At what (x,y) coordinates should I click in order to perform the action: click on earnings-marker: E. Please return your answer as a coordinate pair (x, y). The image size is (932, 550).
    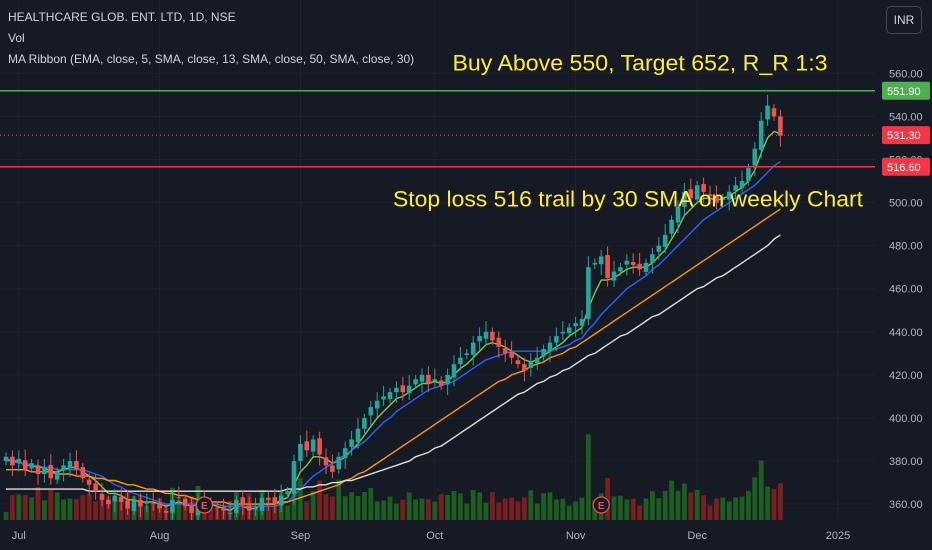
    Looking at the image, I should click on (601, 505).